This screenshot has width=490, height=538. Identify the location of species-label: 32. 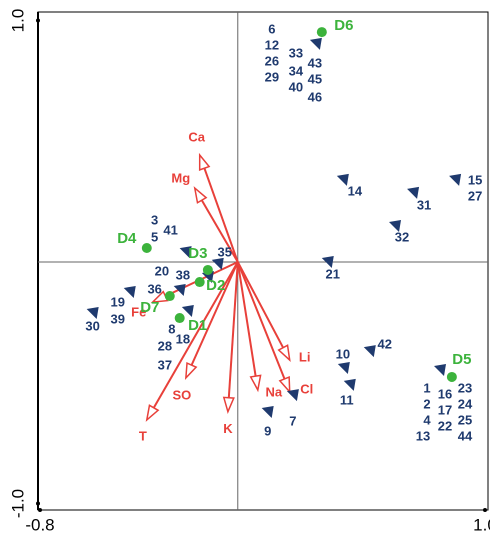
(402, 236).